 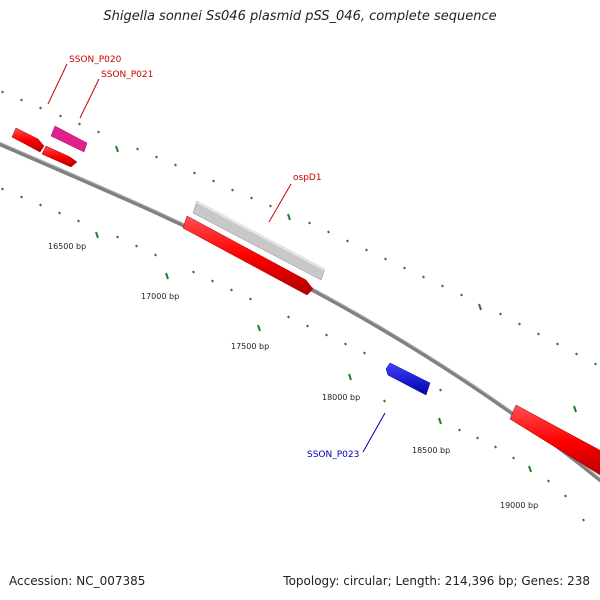 I want to click on position-label-19000: 19000 bp, so click(x=519, y=505).